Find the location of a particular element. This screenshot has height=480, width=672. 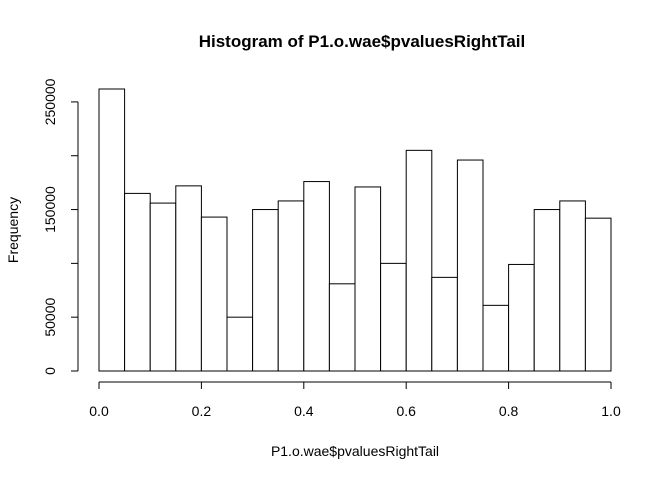

x-tick-label: 0.0 is located at coordinates (99, 411).